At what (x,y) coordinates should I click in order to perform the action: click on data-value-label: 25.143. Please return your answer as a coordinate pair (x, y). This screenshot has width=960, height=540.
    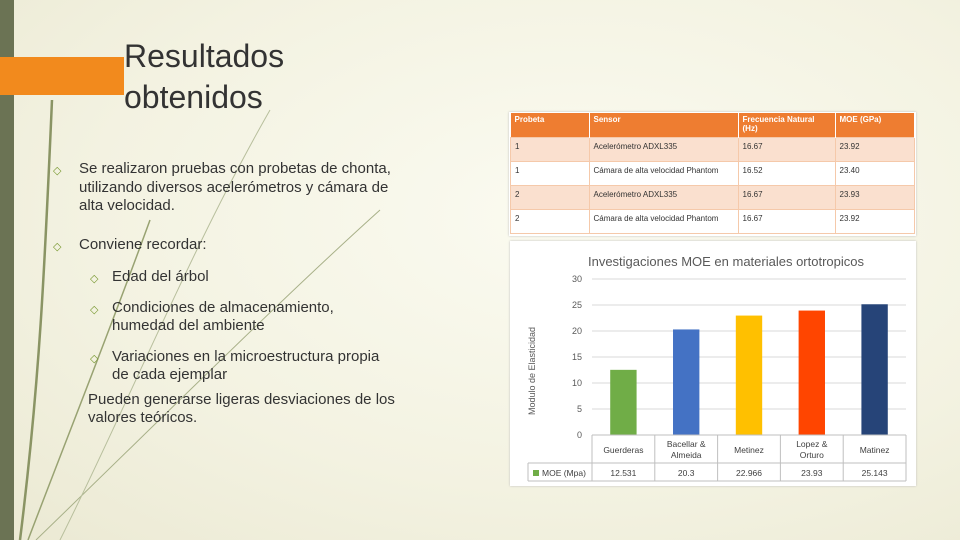
    Looking at the image, I should click on (875, 473).